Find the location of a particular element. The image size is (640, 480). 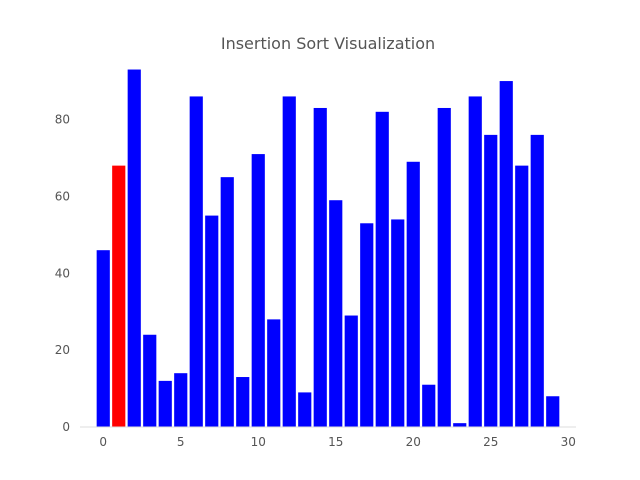

x-tick-labels: 0 5 10 15 20 25 30 is located at coordinates (337, 442).